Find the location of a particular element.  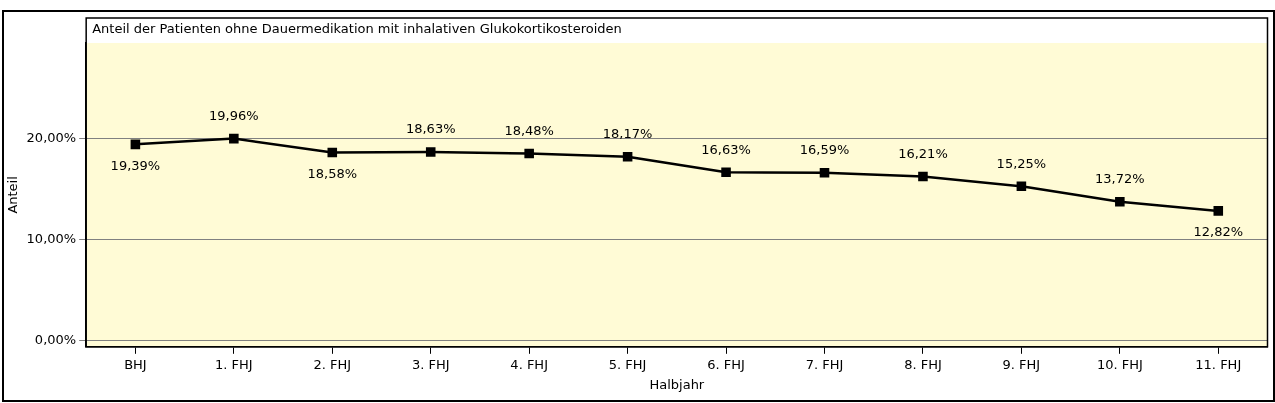

x-tick-label: 9. FHJ is located at coordinates (1021, 364).